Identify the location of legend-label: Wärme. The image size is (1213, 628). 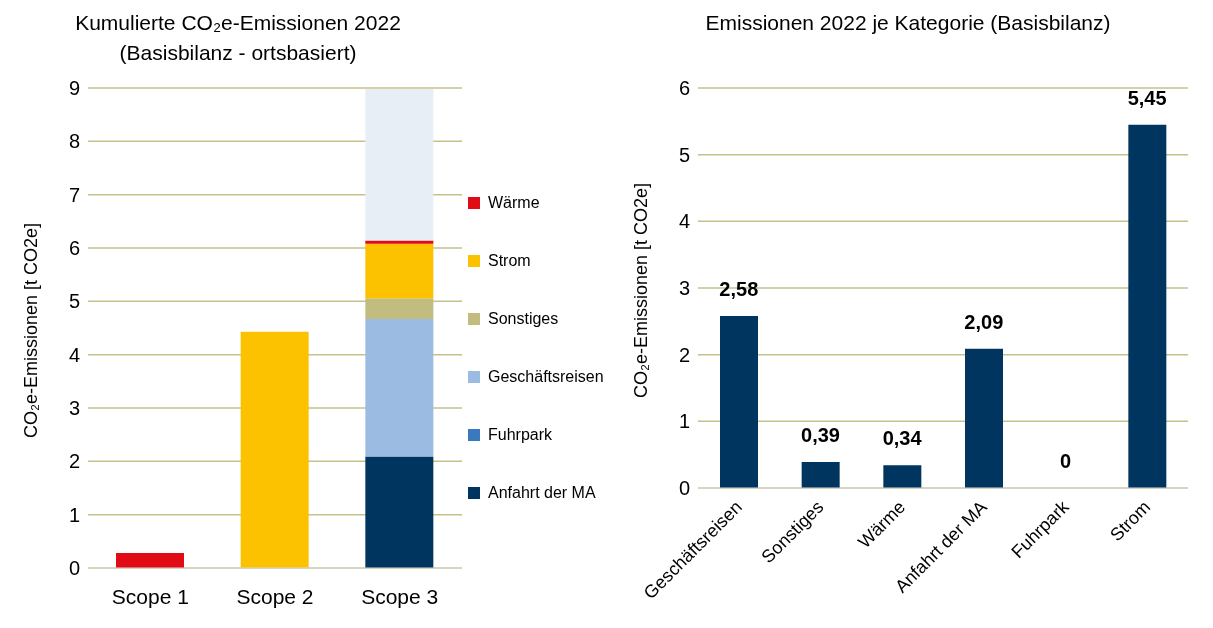
(514, 203).